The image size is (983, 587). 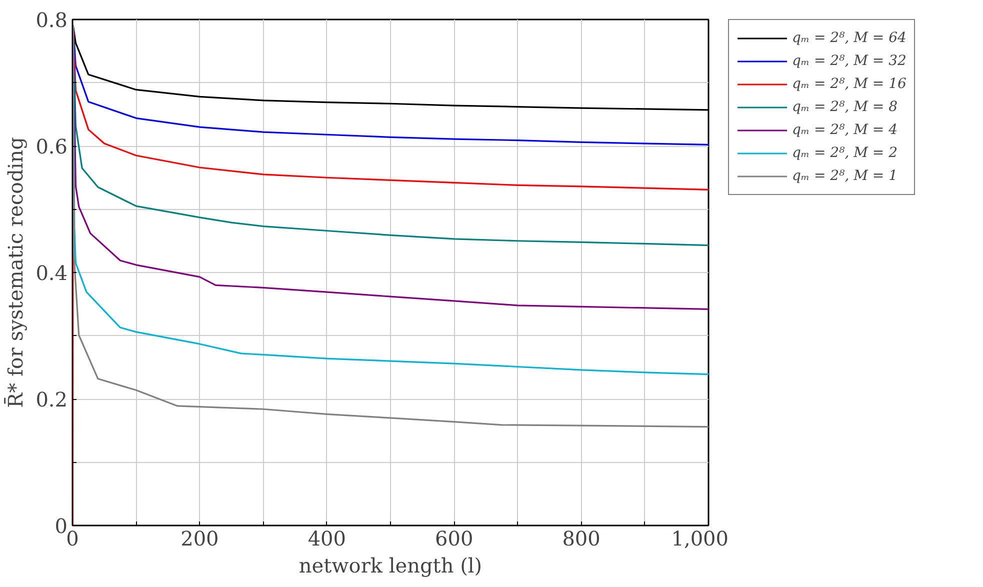 I want to click on x-tick-label: 400, so click(x=327, y=538).